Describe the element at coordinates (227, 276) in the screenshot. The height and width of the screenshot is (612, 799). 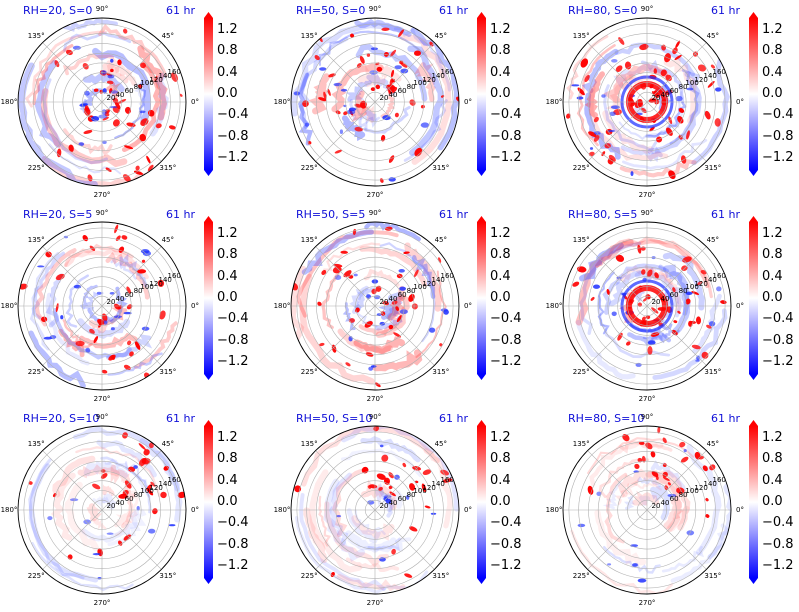
I see `colorbar-tick-label: 0.4` at that location.